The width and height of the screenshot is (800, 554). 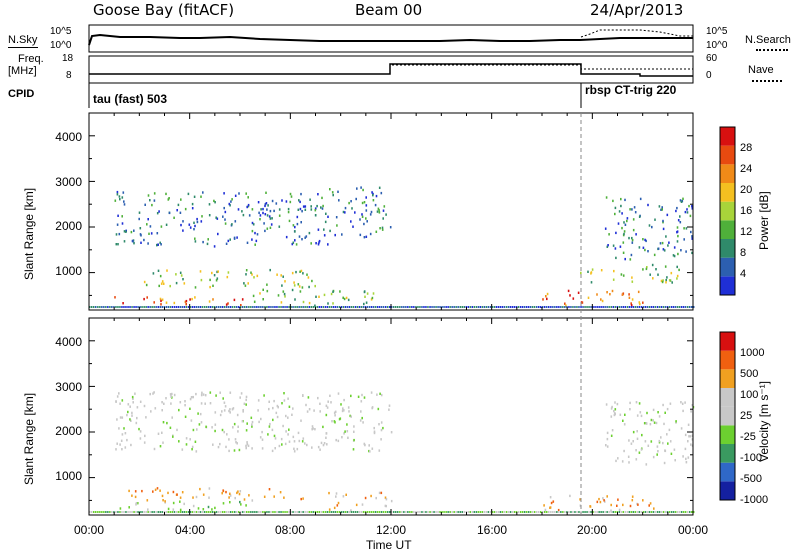 I want to click on power-colorbar-frame, so click(x=727, y=211).